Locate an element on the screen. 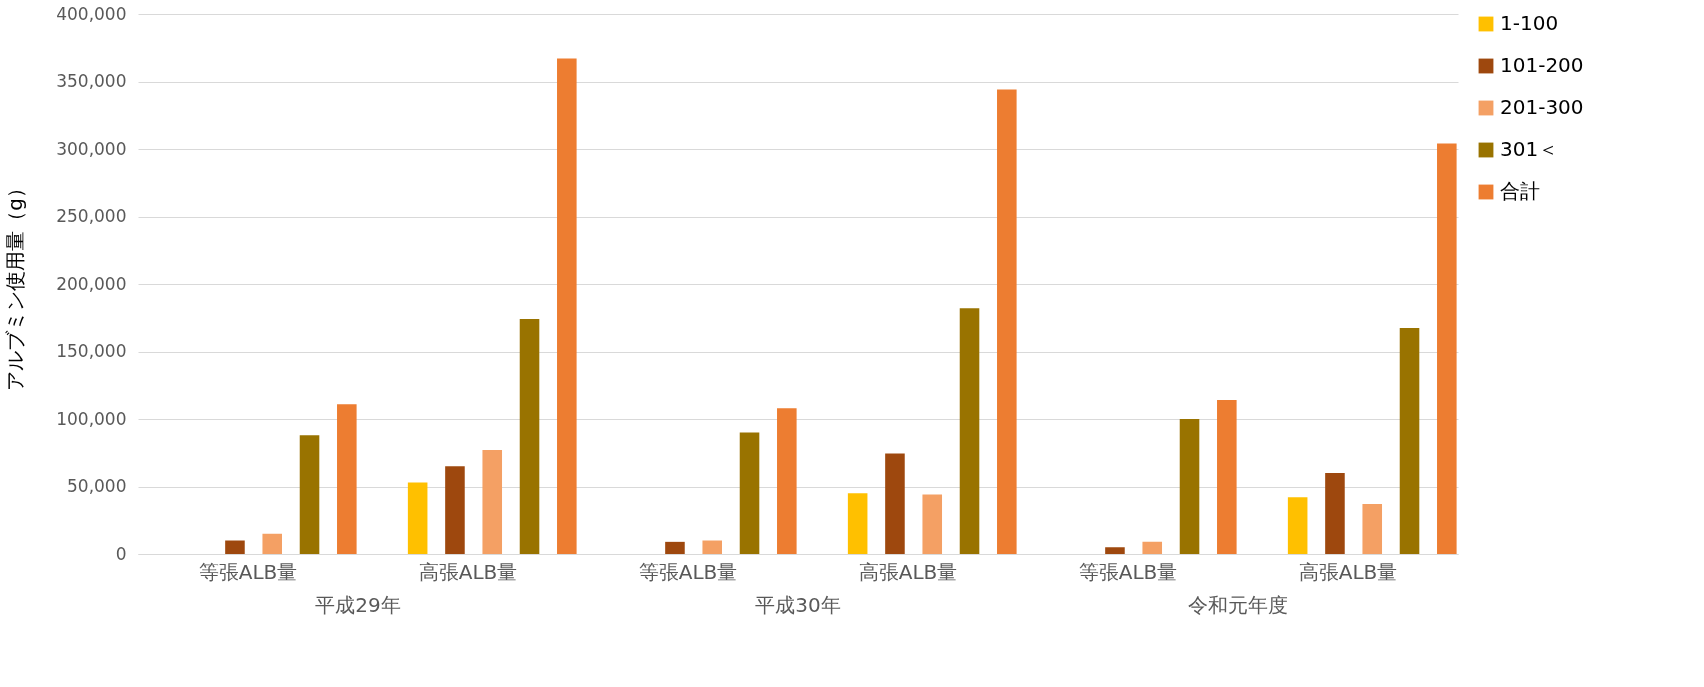 Image resolution: width=1704 pixels, height=687 pixels. text: 平成29年 is located at coordinates (358, 605).